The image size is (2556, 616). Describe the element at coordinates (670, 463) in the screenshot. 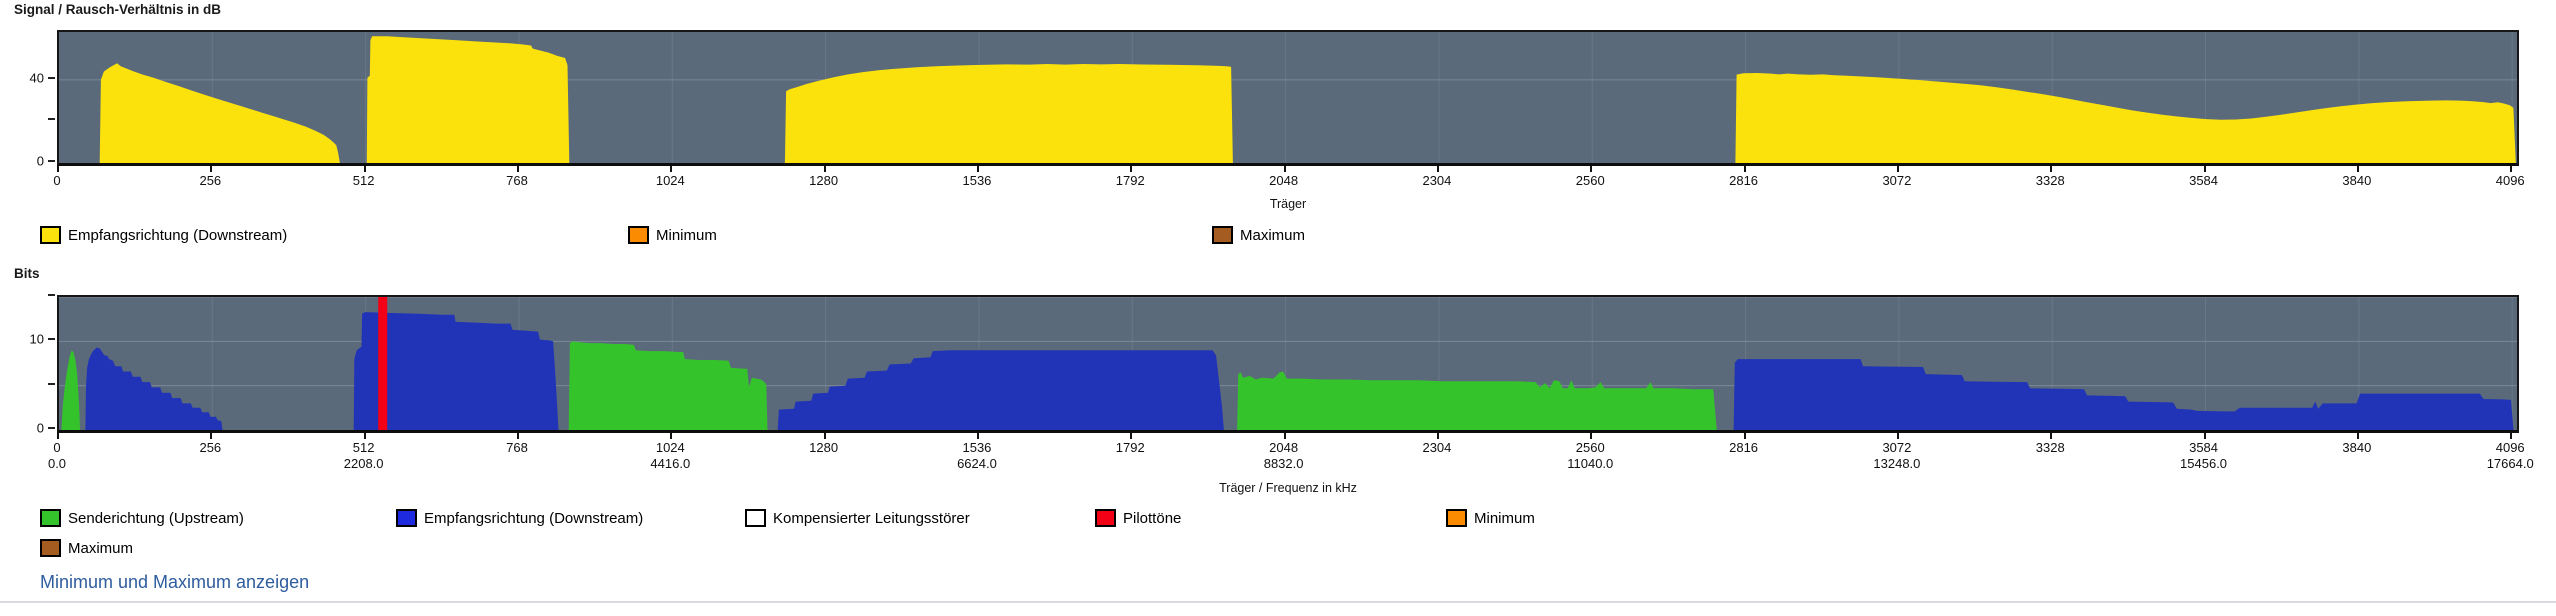

I see `x-tick-frequency-label: 4416.0` at that location.